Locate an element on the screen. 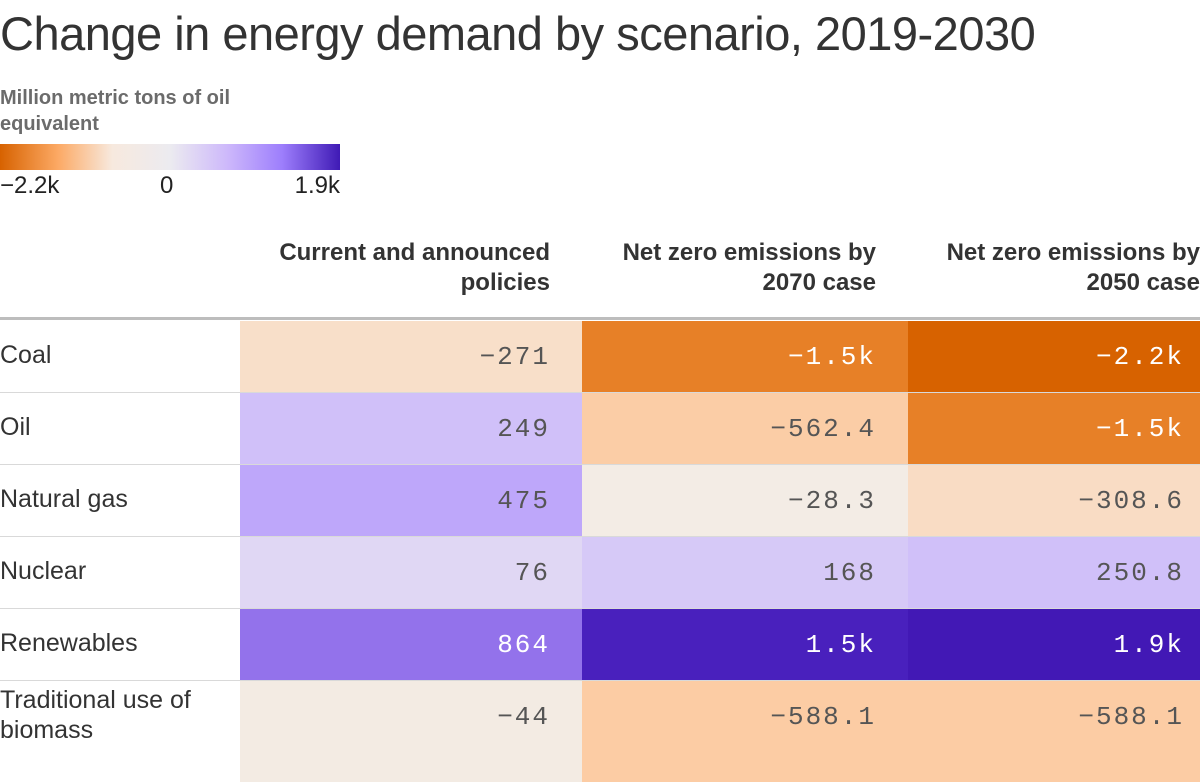 The height and width of the screenshot is (782, 1200). row-label: Nuclear is located at coordinates (43, 571).